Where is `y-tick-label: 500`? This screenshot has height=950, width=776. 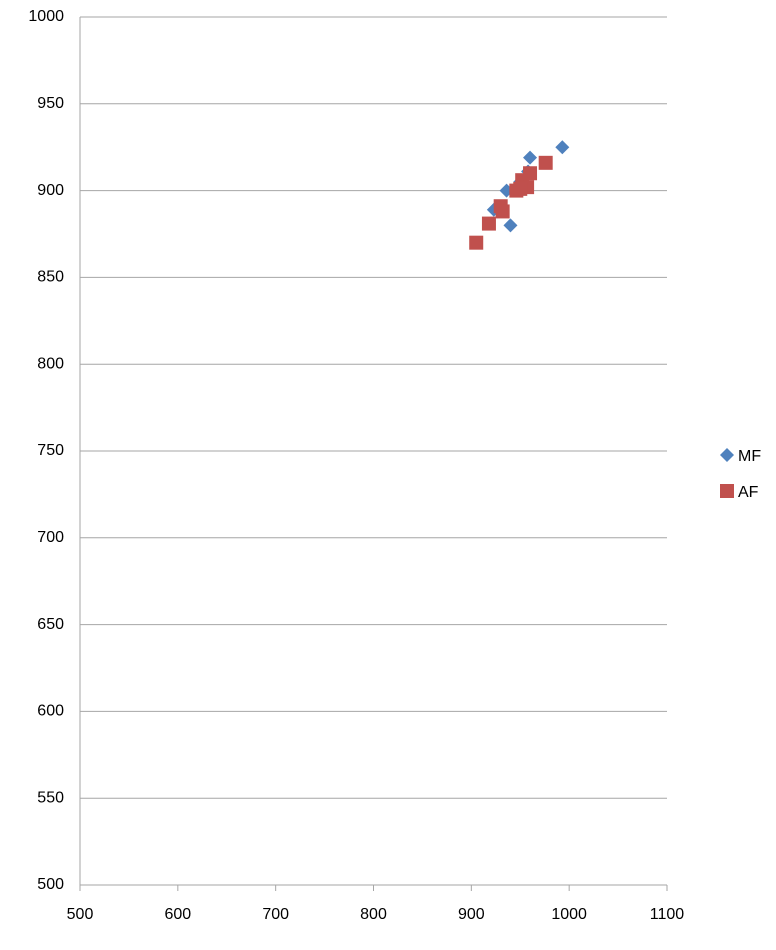 y-tick-label: 500 is located at coordinates (50, 884).